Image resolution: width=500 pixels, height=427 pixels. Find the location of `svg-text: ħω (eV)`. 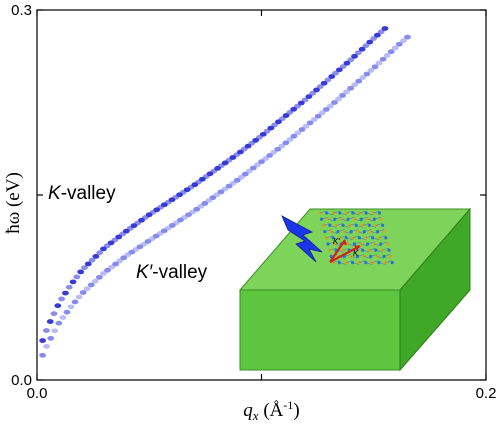

svg-text: ħω (eV) is located at coordinates (13, 203).